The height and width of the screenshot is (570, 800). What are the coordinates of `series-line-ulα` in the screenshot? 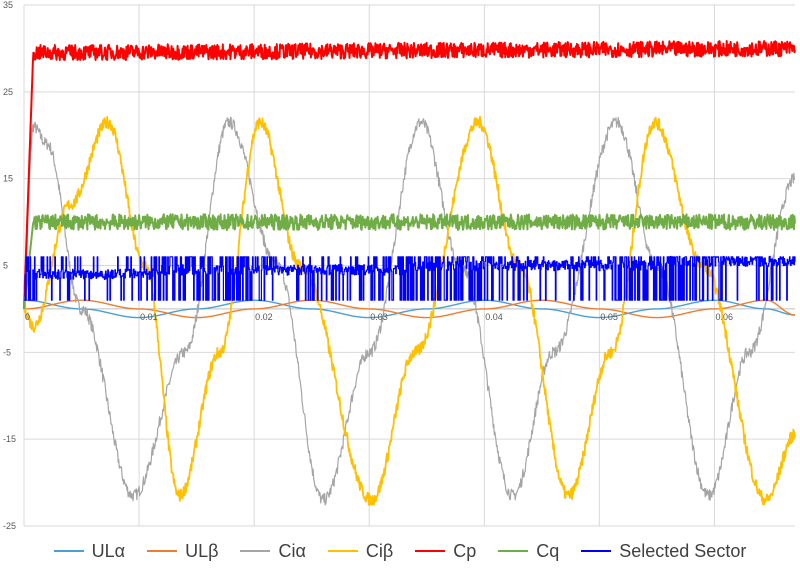 It's located at (409, 309).